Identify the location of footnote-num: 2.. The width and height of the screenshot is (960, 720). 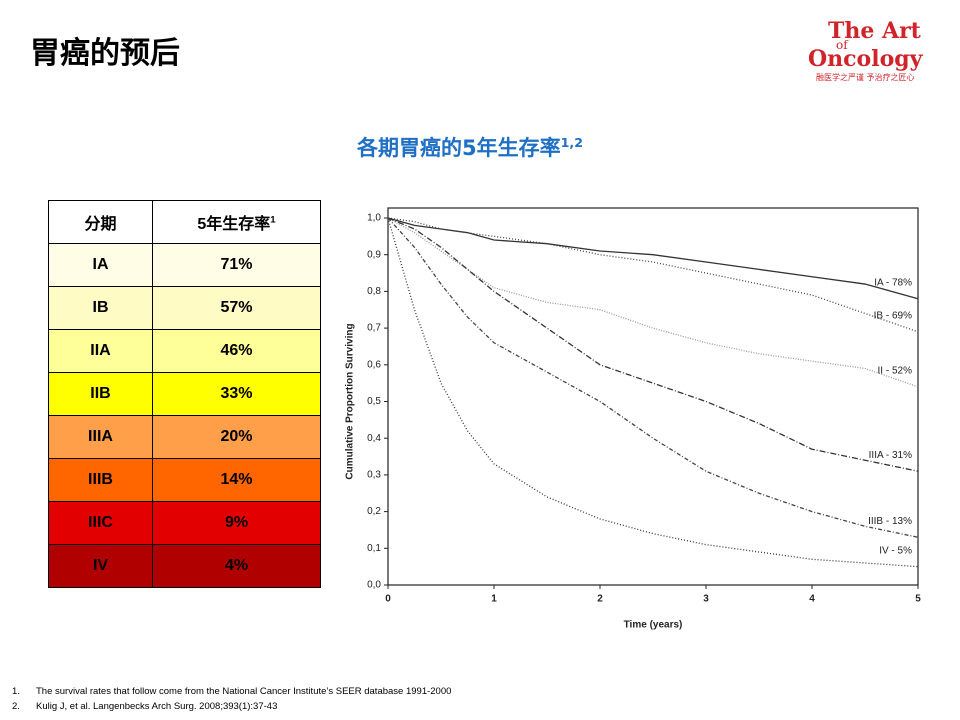
(16, 706).